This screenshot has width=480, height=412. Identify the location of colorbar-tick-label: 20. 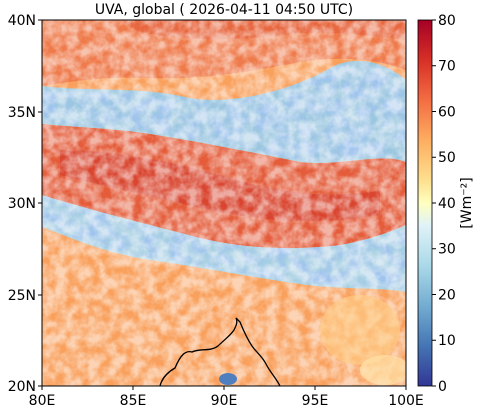
(447, 296).